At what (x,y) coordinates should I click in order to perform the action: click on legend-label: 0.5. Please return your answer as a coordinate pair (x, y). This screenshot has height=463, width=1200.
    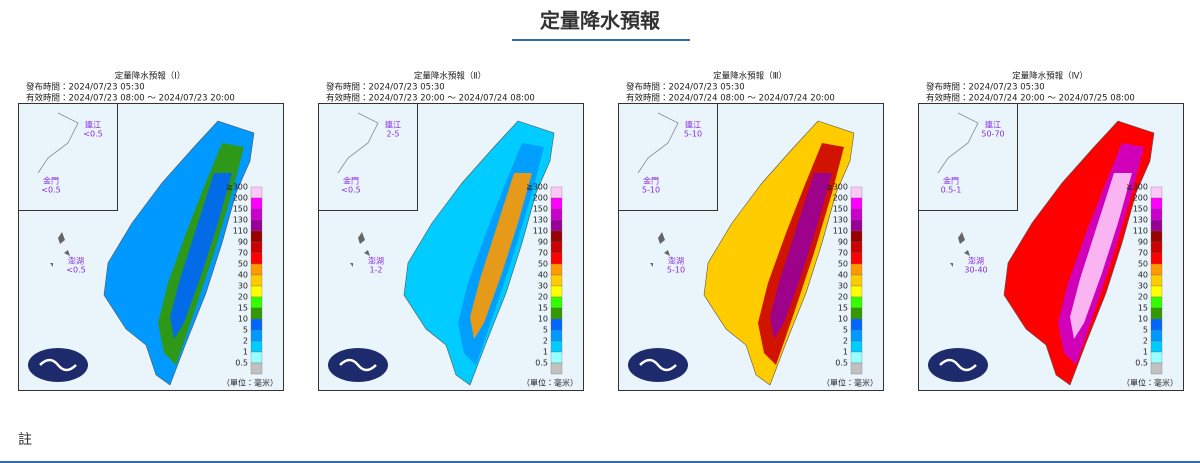
    Looking at the image, I should click on (541, 363).